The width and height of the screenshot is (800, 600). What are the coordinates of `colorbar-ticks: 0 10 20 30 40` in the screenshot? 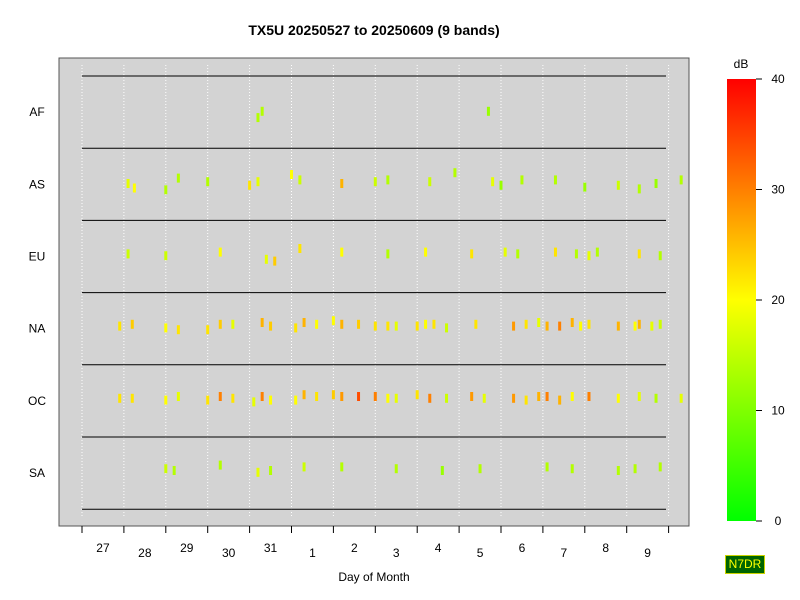 It's located at (770, 300).